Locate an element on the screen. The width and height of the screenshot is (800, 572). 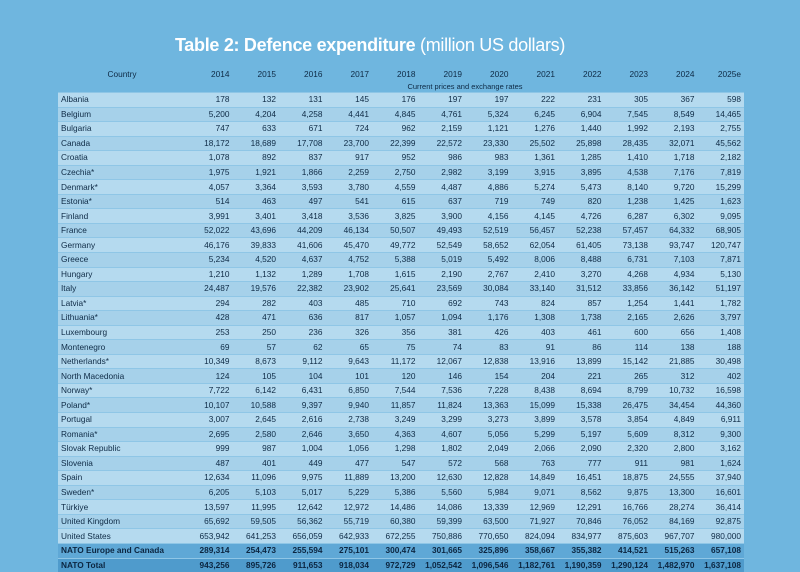
value-cell: 254,473 is located at coordinates (256, 550).